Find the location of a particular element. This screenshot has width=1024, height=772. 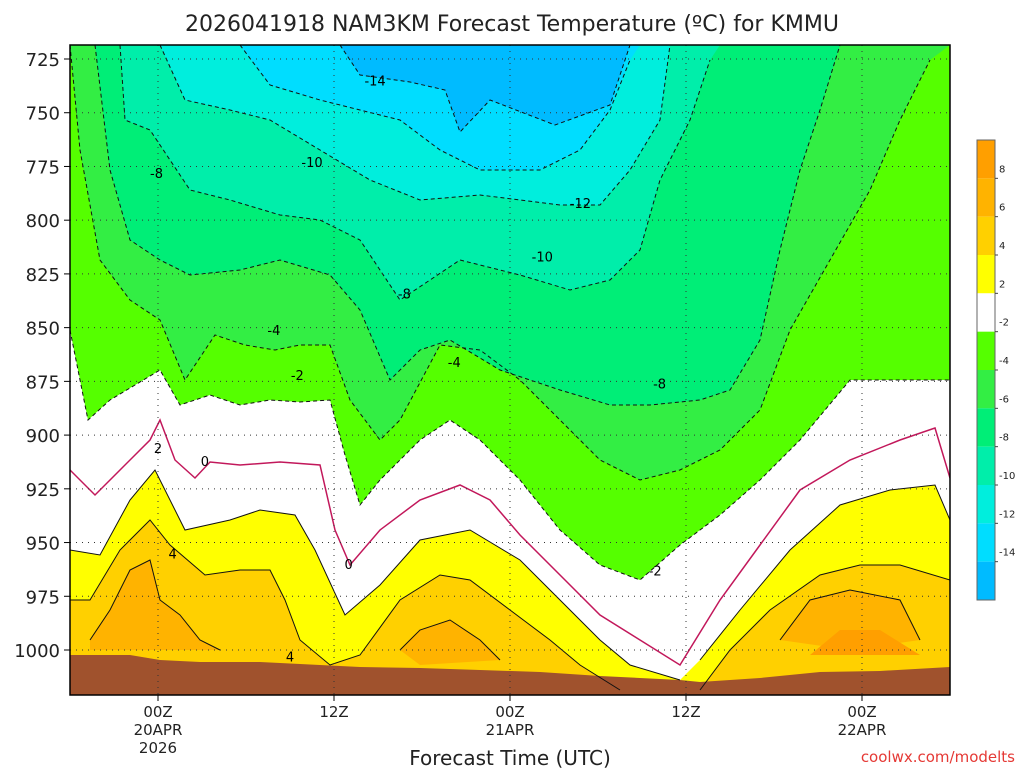

y-tick-label: 875 is located at coordinates (43, 382).